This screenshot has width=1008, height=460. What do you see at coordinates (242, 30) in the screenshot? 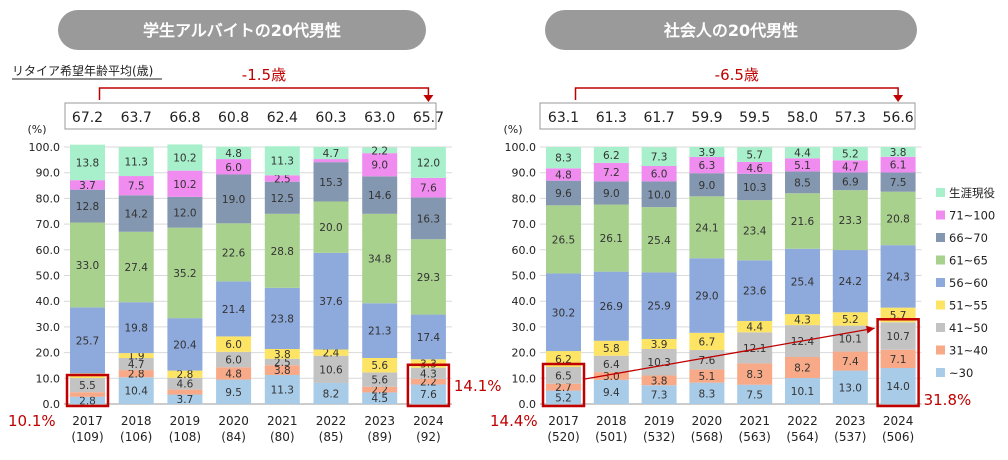
I see `chart-title-pill` at bounding box center [242, 30].